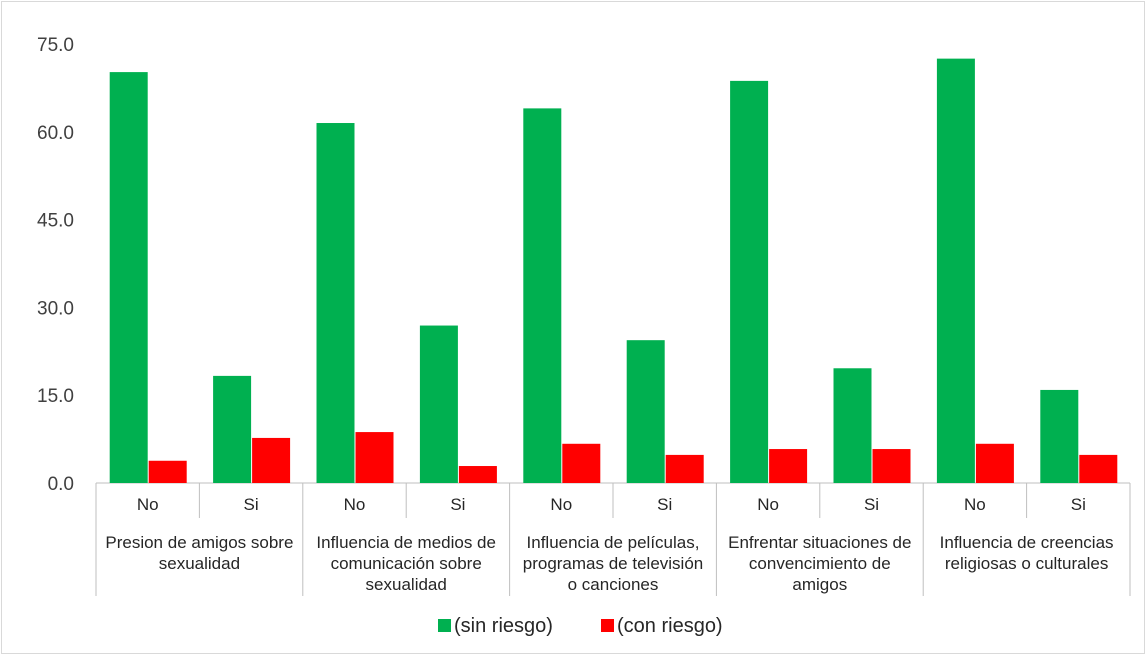  I want to click on group-label: Influencia de creencias, so click(1027, 542).